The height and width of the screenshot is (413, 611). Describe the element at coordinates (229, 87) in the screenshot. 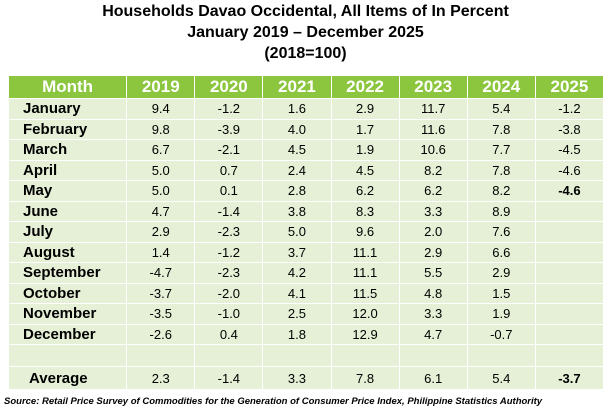

I see `header-year: 2020` at that location.